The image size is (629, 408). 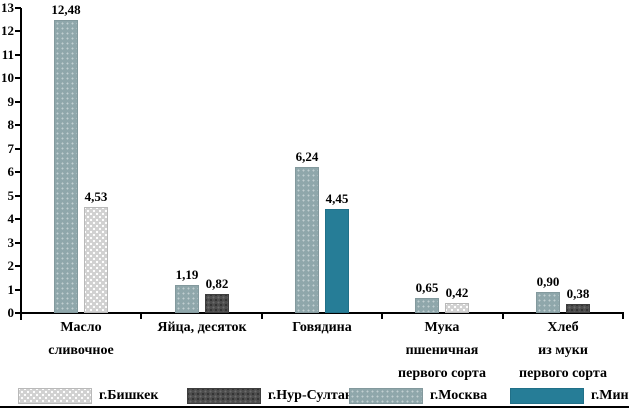 I want to click on bar-value-label: 0,42, so click(x=457, y=292).